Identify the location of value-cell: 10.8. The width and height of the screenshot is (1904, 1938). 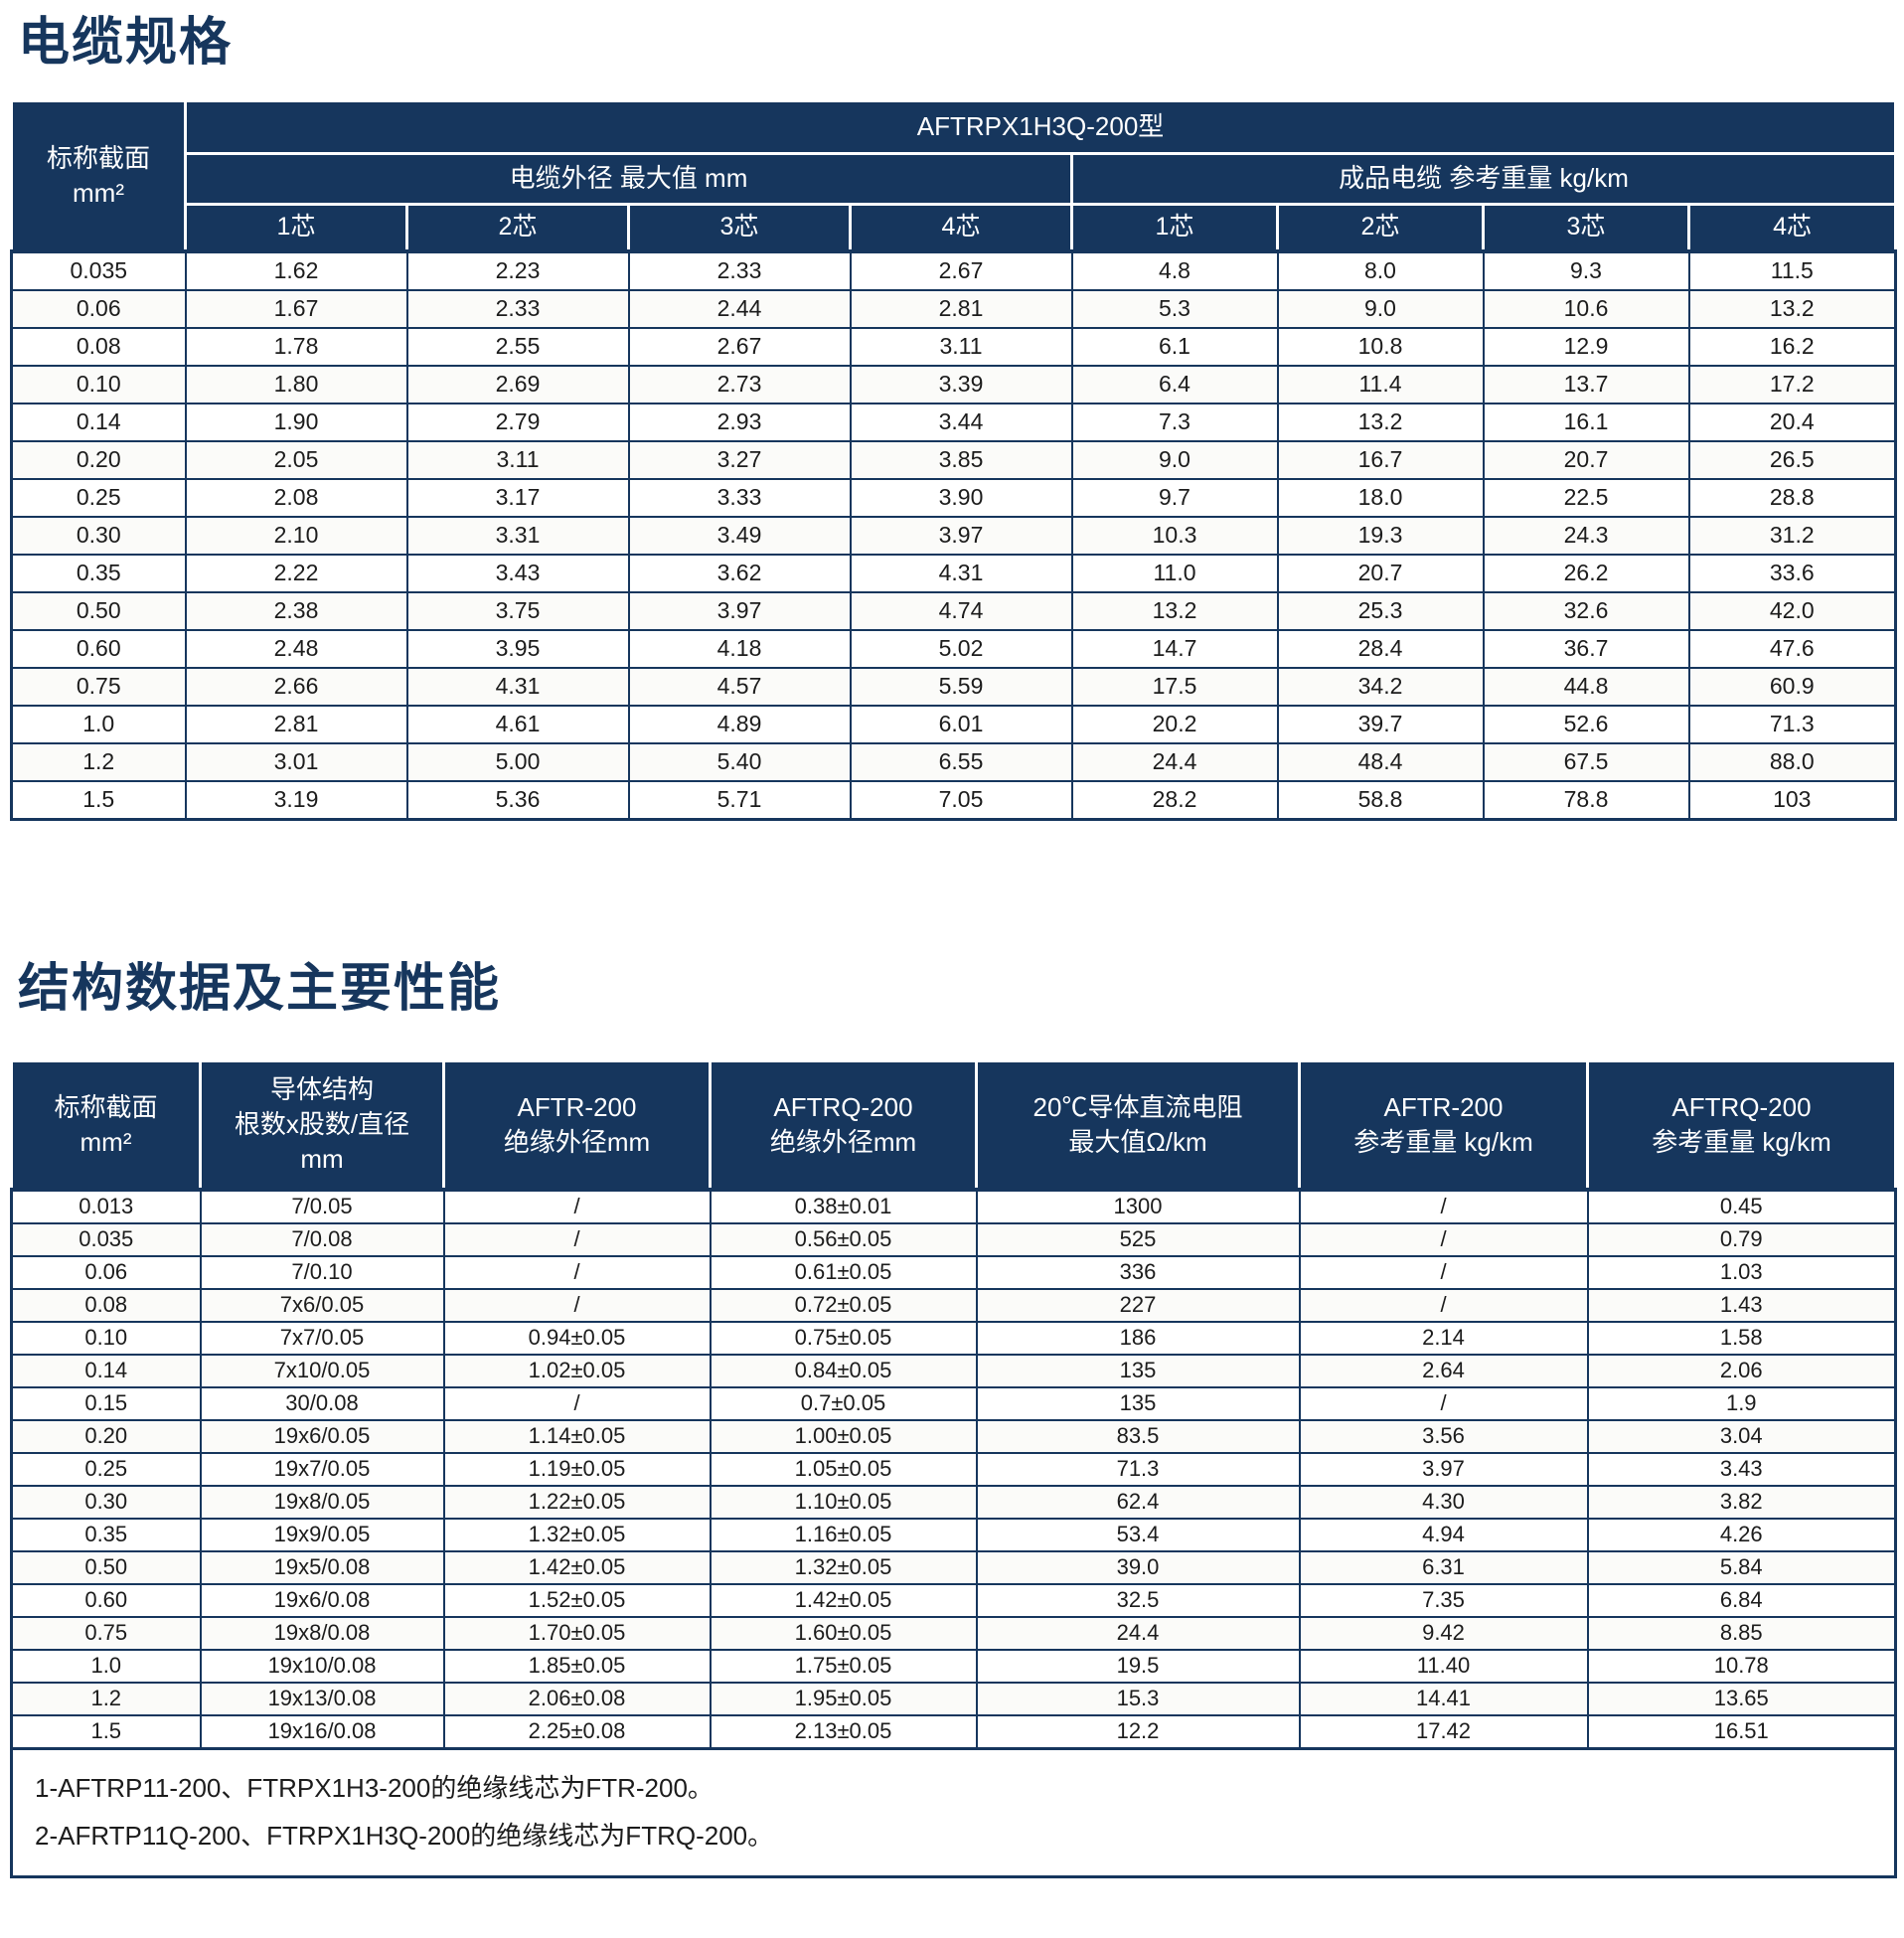
(1380, 346).